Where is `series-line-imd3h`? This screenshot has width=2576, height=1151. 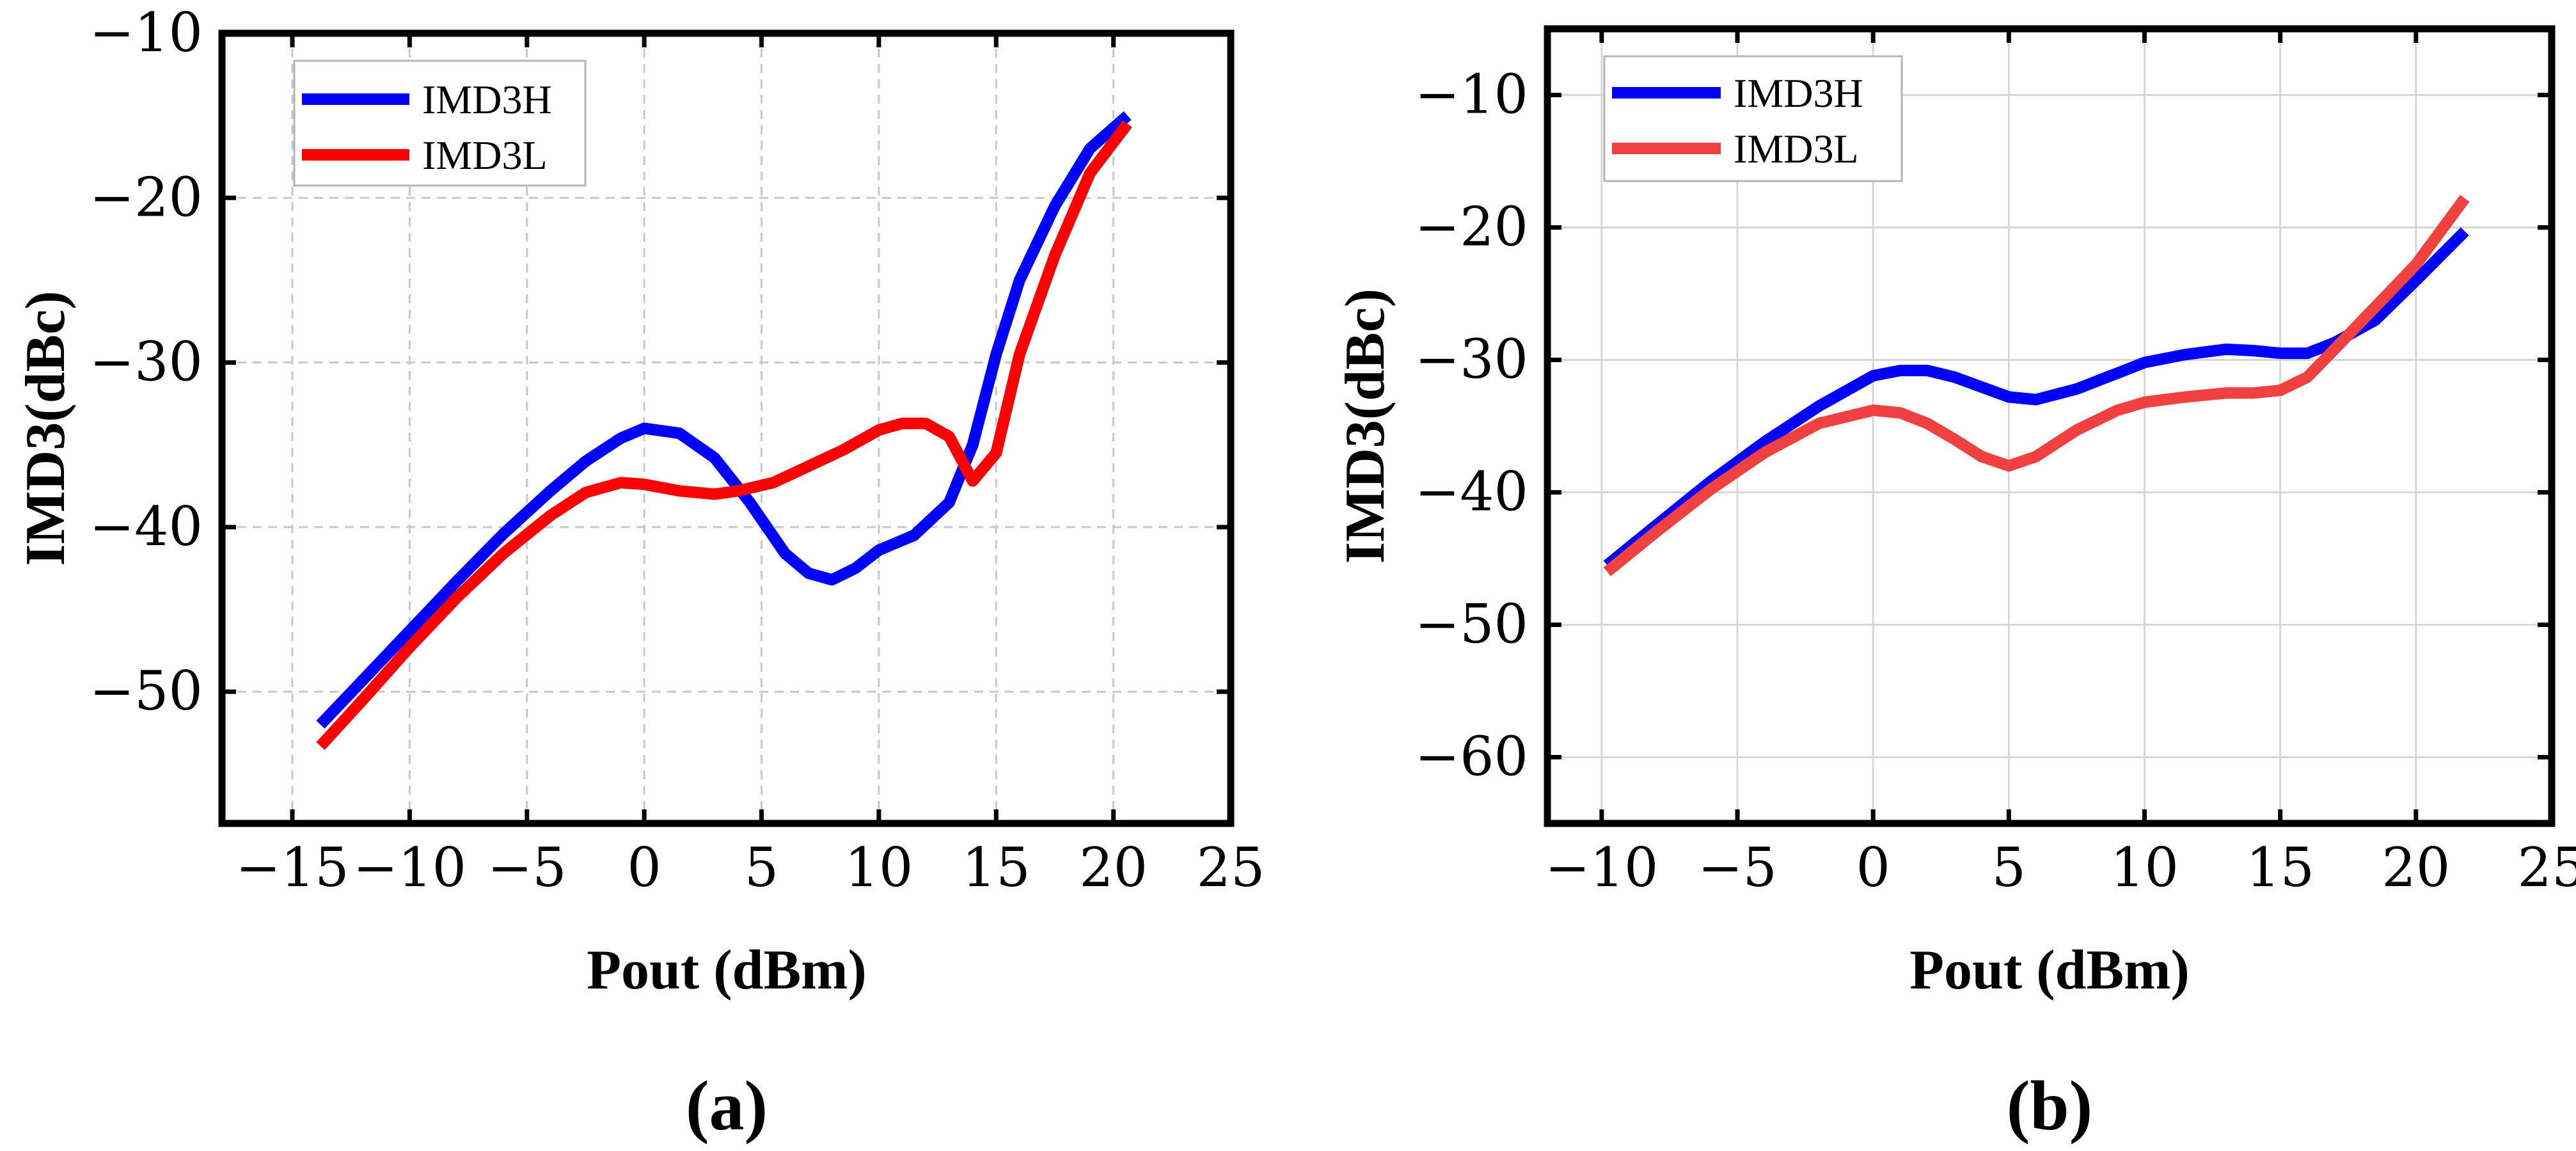
series-line-imd3h is located at coordinates (2036, 398).